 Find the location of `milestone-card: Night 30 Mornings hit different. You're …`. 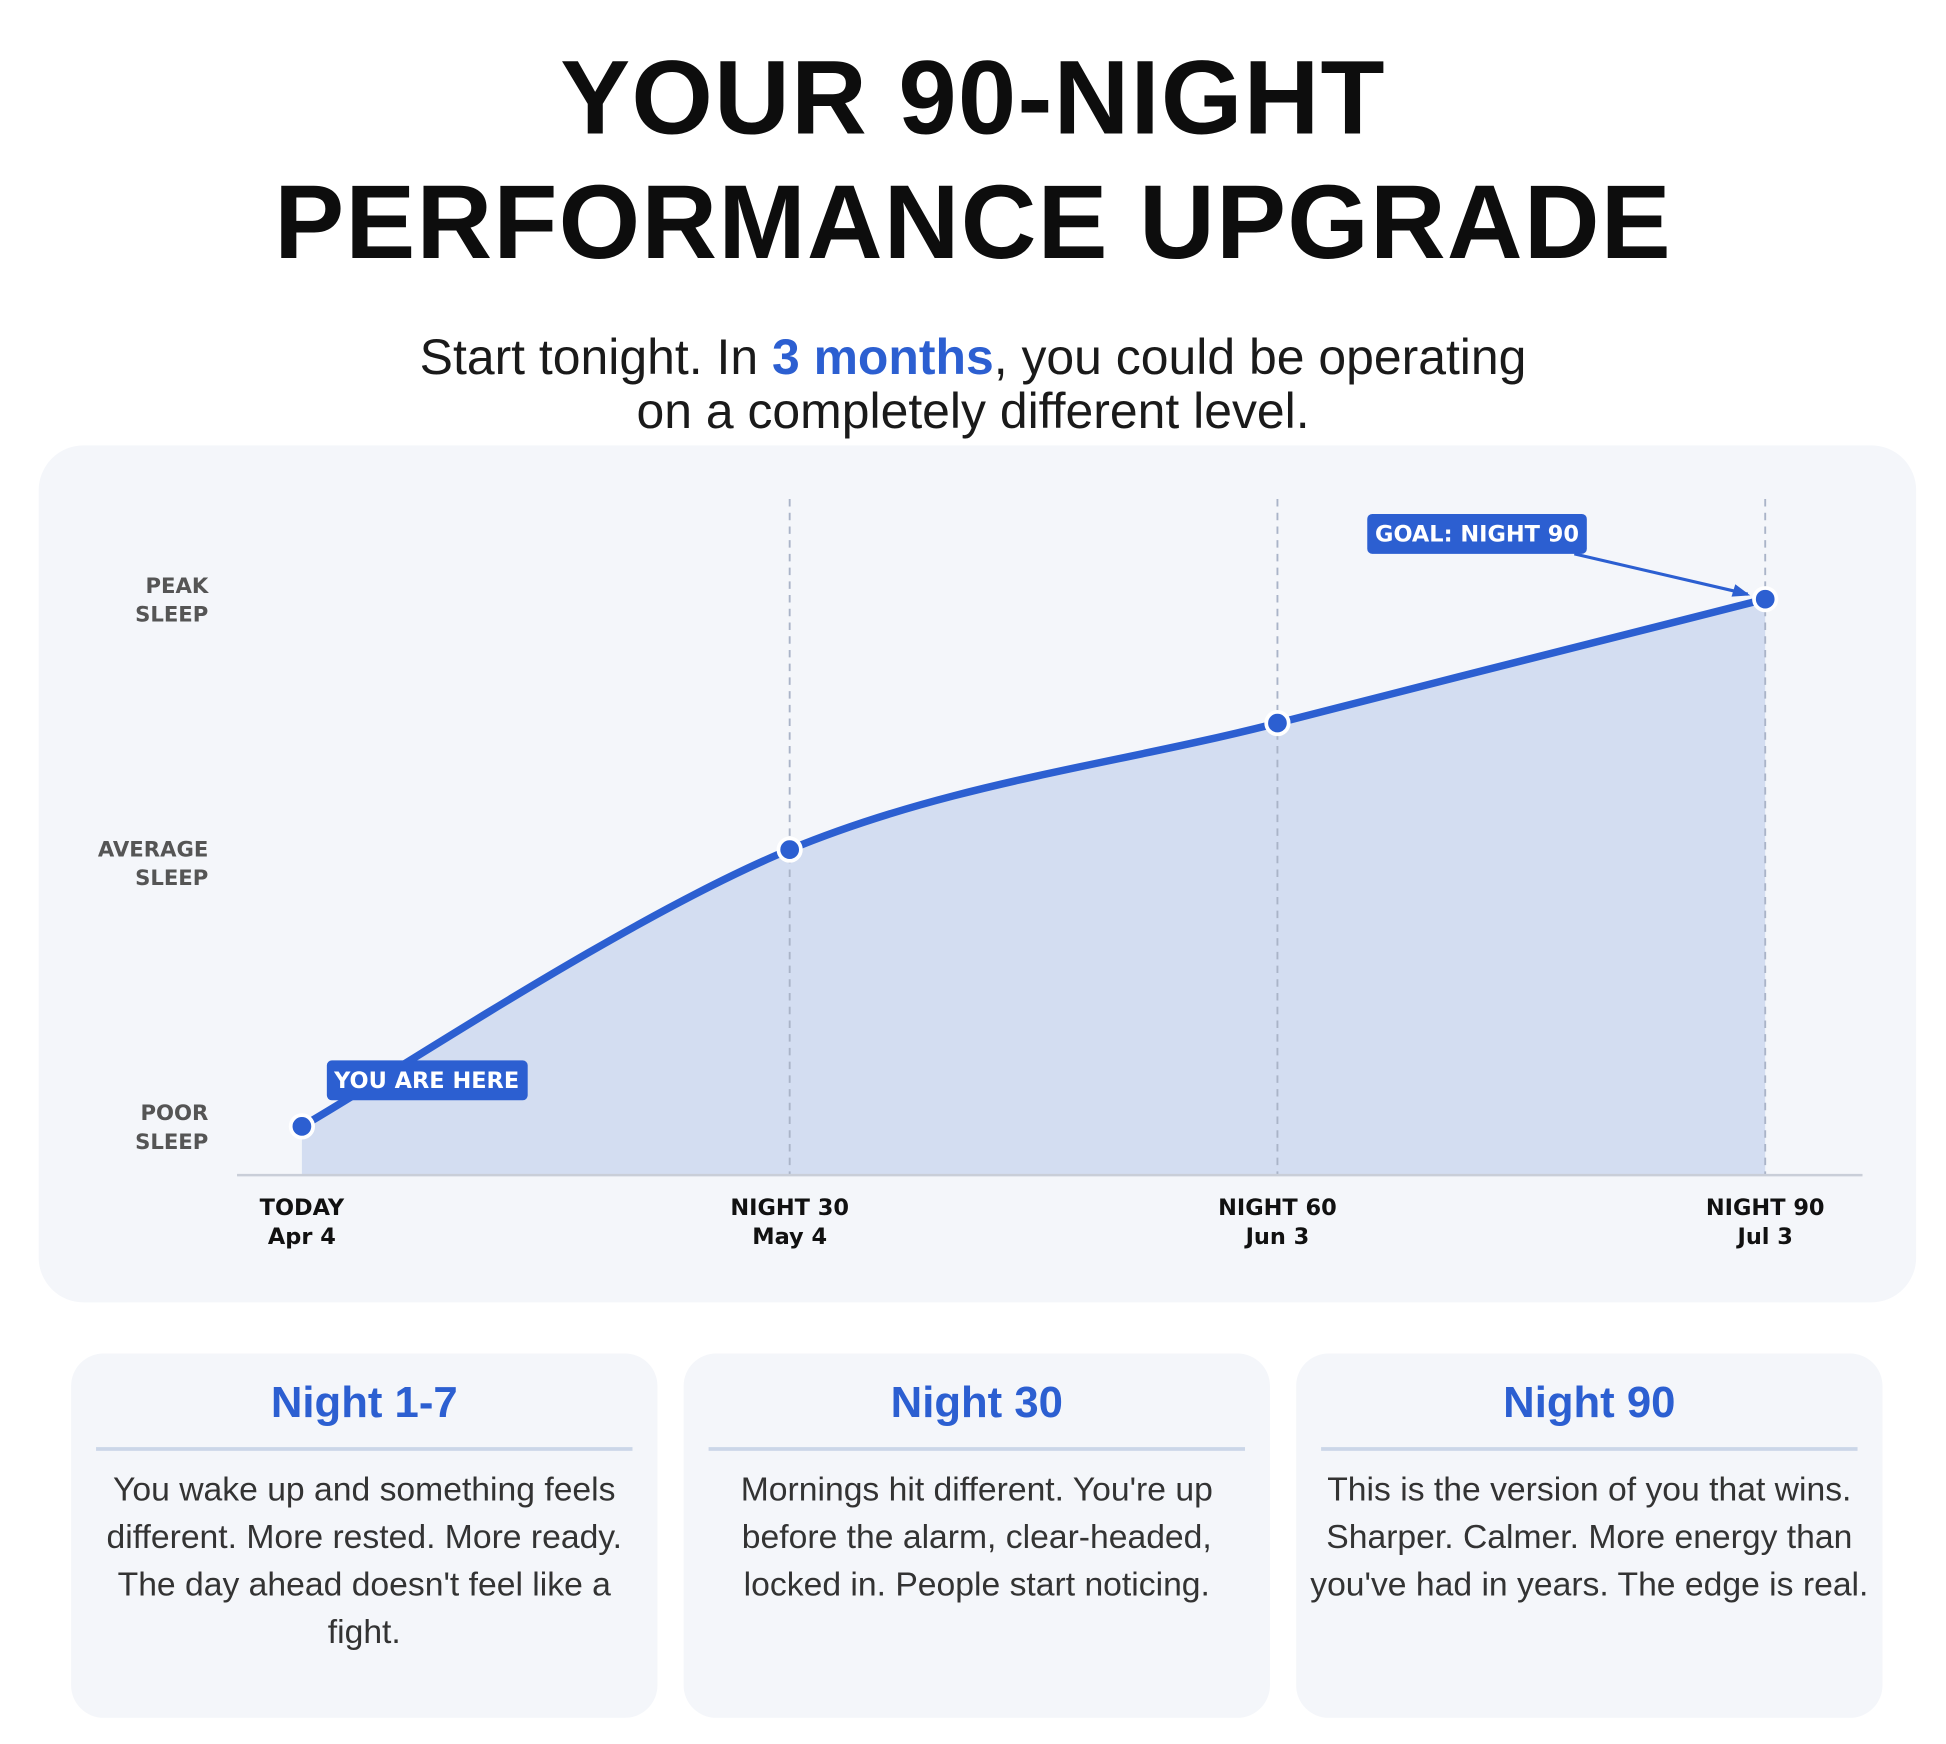

milestone-card: Night 30 Mornings hit different. You're … is located at coordinates (976, 1535).